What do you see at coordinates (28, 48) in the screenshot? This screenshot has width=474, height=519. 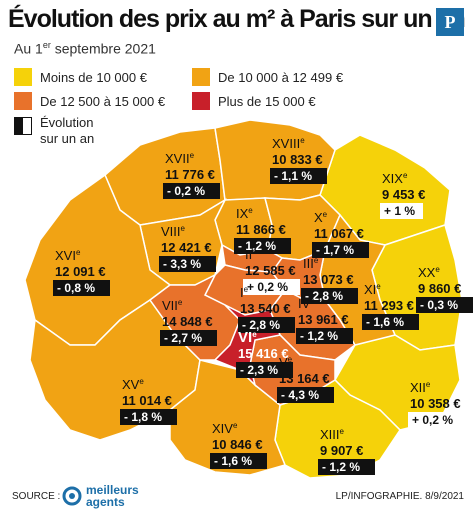 I see `subtitle-prefix: Au 1` at bounding box center [28, 48].